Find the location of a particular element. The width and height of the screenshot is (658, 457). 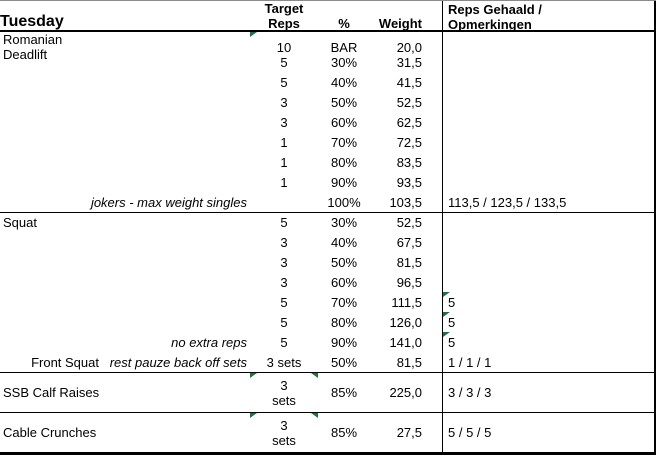

comments-header-cell: Reps Gehaald / Opmerkingen is located at coordinates (548, 16).